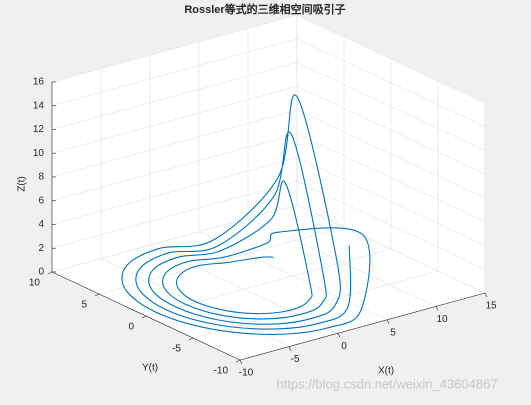 The width and height of the screenshot is (531, 405). What do you see at coordinates (35, 283) in the screenshot?
I see `y-tick-label: 10` at bounding box center [35, 283].